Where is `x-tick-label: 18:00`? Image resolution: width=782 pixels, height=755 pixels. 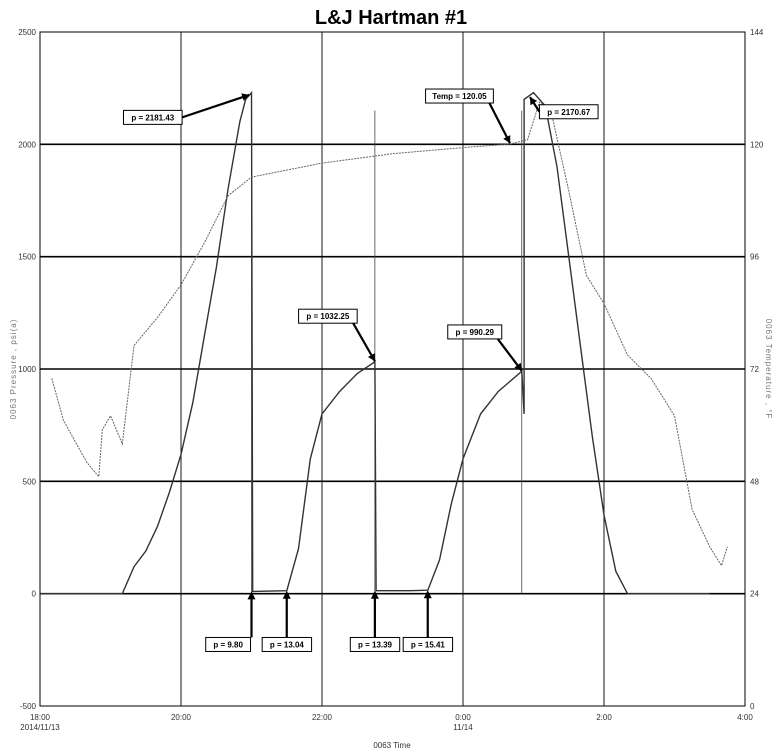
x-tick-label: 18:00 is located at coordinates (40, 717).